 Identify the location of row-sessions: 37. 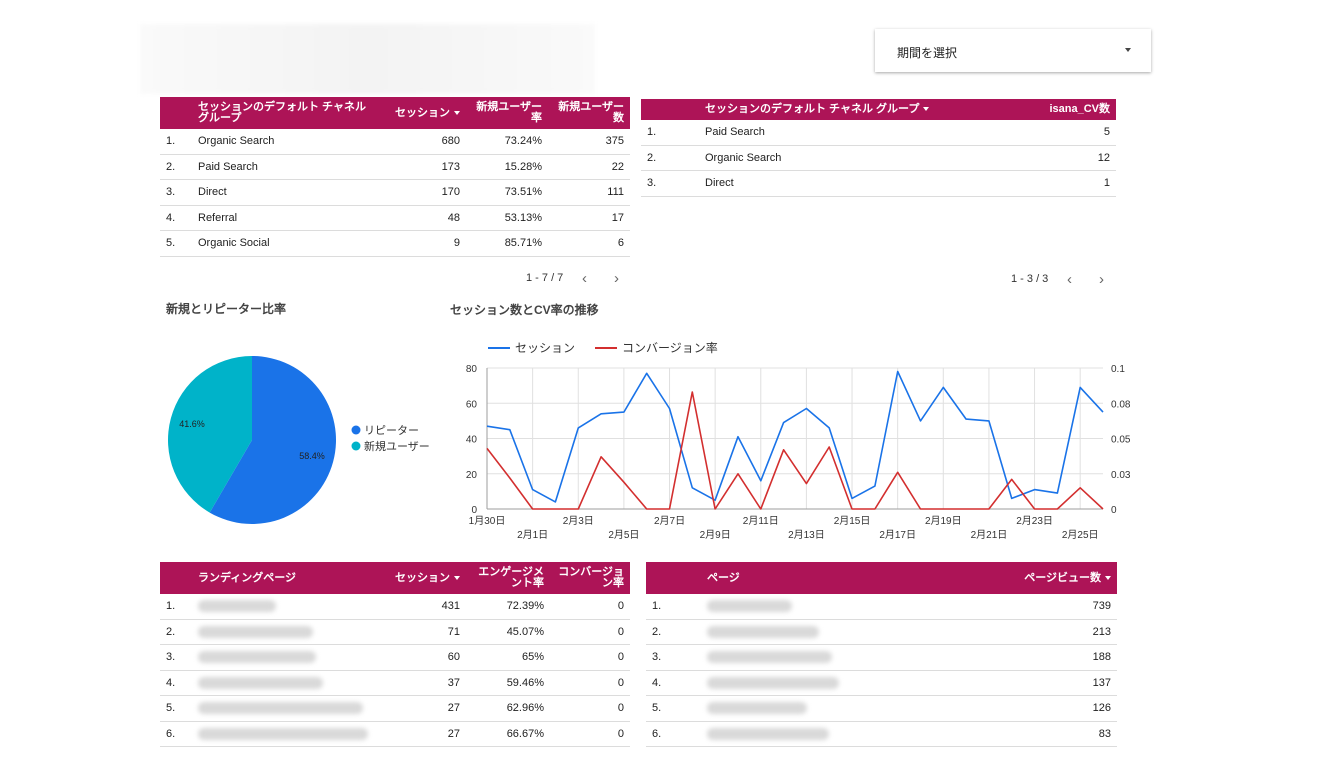
(424, 683).